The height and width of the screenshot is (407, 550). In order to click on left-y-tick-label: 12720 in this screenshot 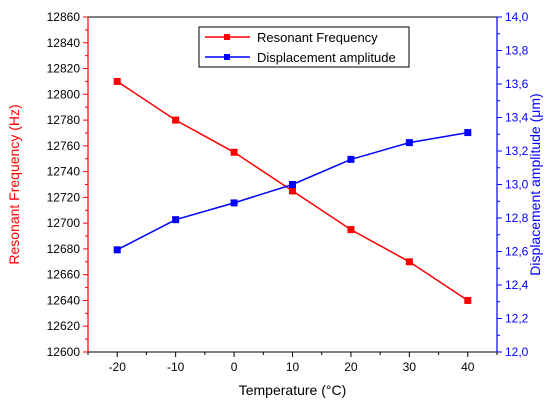, I will do `click(64, 197)`.